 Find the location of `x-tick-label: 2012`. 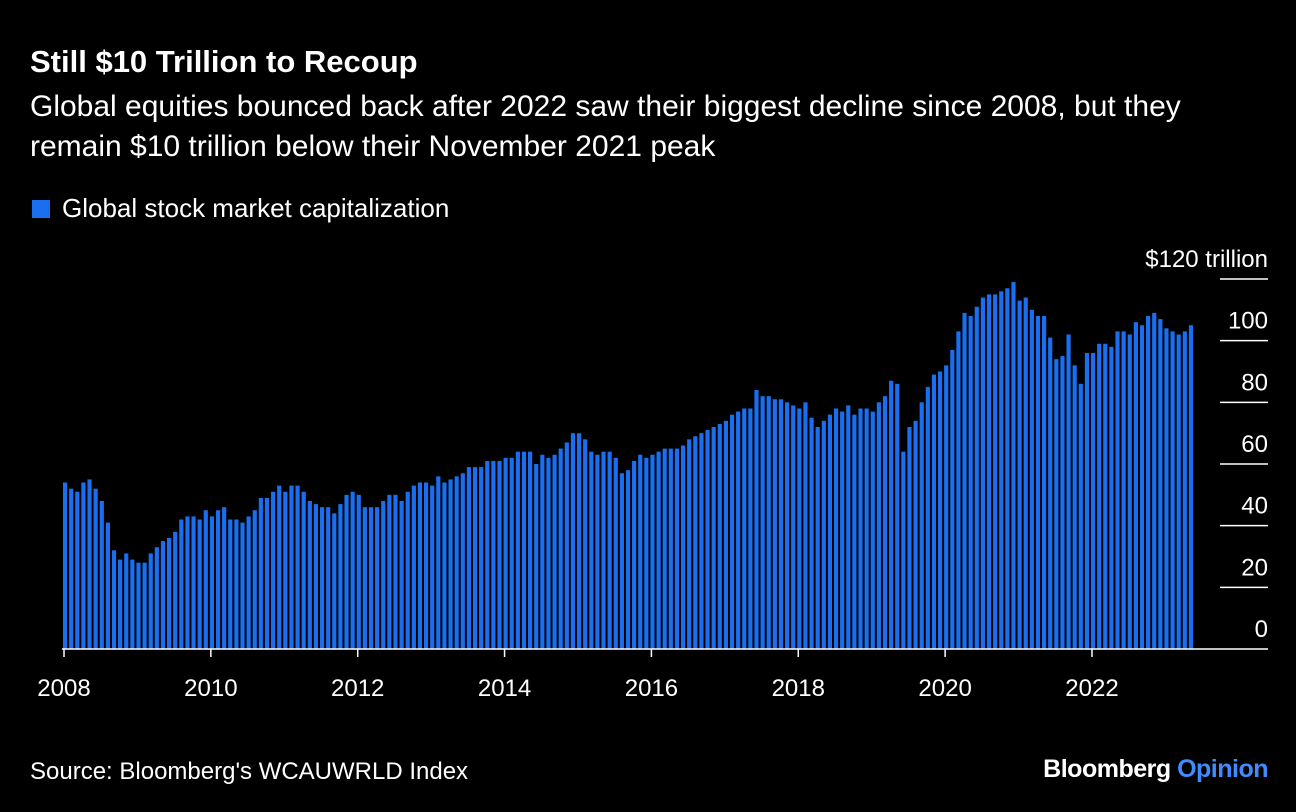

x-tick-label: 2012 is located at coordinates (357, 688).